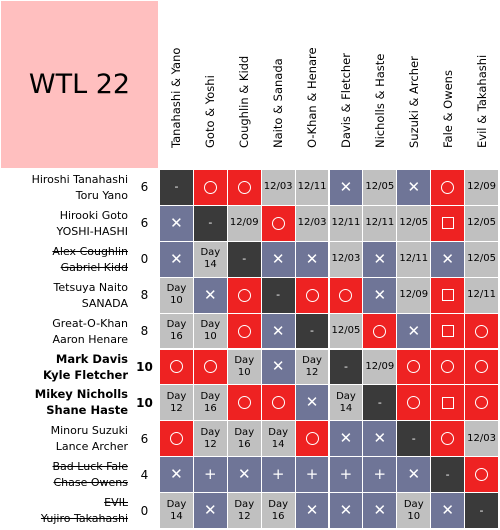 The height and width of the screenshot is (530, 500). I want to click on column-header: Fale & Owens, so click(448, 84).